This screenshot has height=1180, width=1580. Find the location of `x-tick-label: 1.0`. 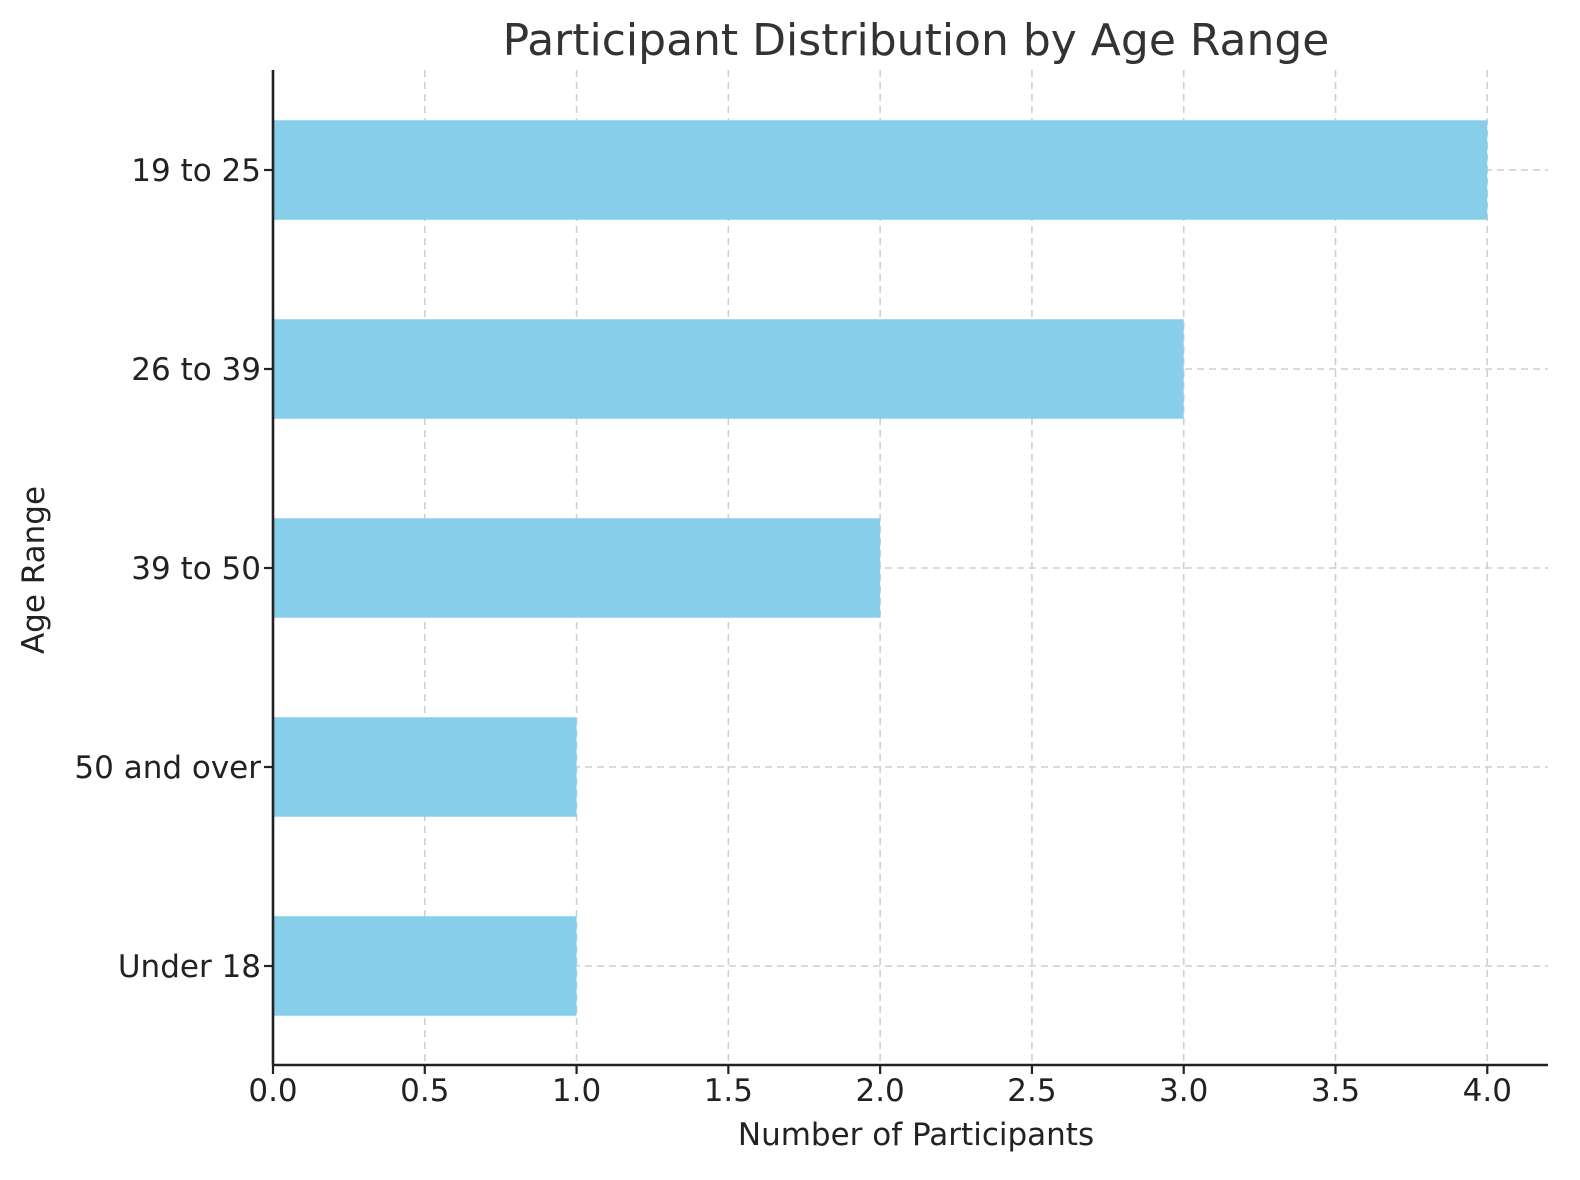

x-tick-label: 1.0 is located at coordinates (576, 1091).